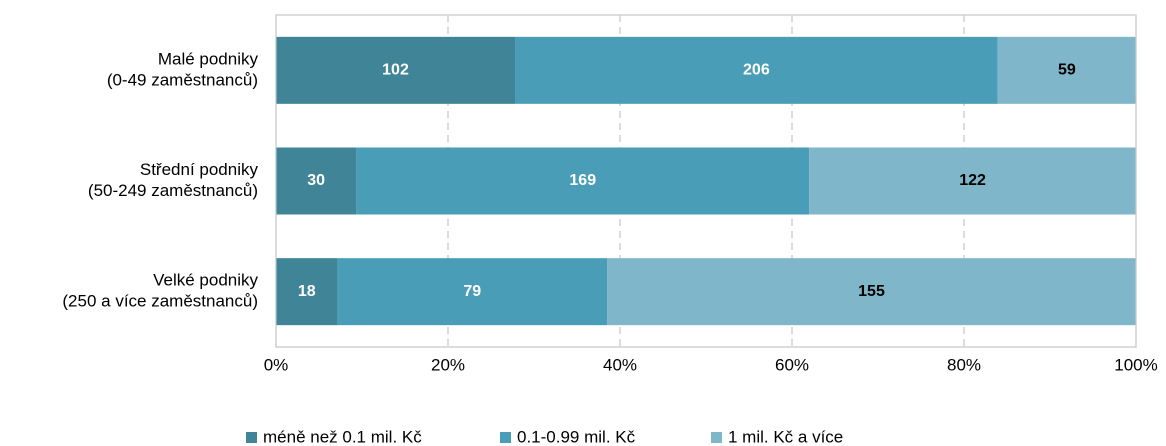 The width and height of the screenshot is (1166, 446). Describe the element at coordinates (160, 301) in the screenshot. I see `y-tick-label-line: (250 a více zaměstnanců)` at that location.